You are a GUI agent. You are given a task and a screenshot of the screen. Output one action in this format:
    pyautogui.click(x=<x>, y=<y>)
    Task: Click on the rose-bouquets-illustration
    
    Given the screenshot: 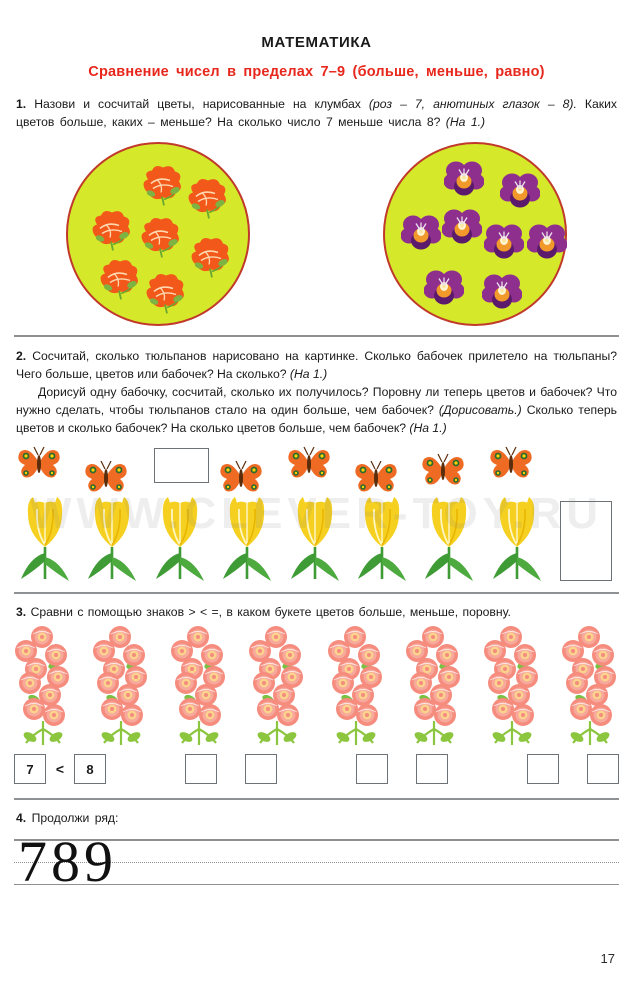 What is the action you would take?
    pyautogui.click(x=316, y=687)
    